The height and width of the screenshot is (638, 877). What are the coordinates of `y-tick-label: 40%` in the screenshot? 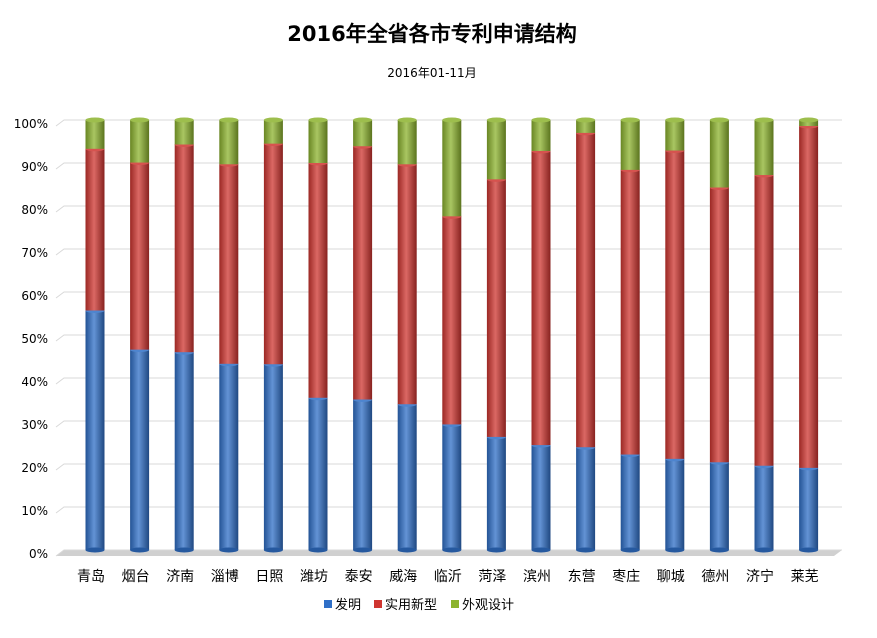 It's located at (34, 382).